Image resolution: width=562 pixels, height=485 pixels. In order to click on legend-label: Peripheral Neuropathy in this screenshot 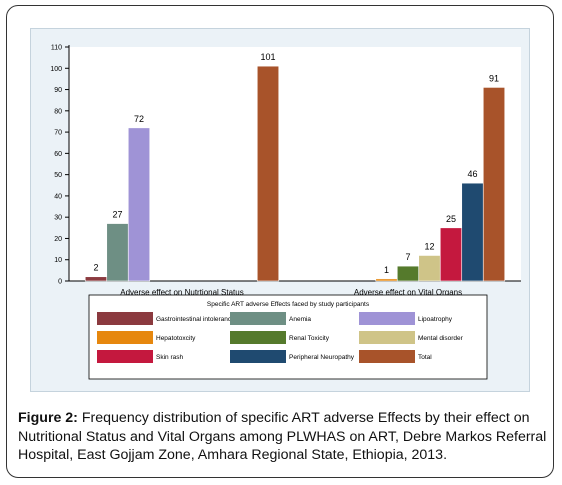, I will do `click(322, 357)`.